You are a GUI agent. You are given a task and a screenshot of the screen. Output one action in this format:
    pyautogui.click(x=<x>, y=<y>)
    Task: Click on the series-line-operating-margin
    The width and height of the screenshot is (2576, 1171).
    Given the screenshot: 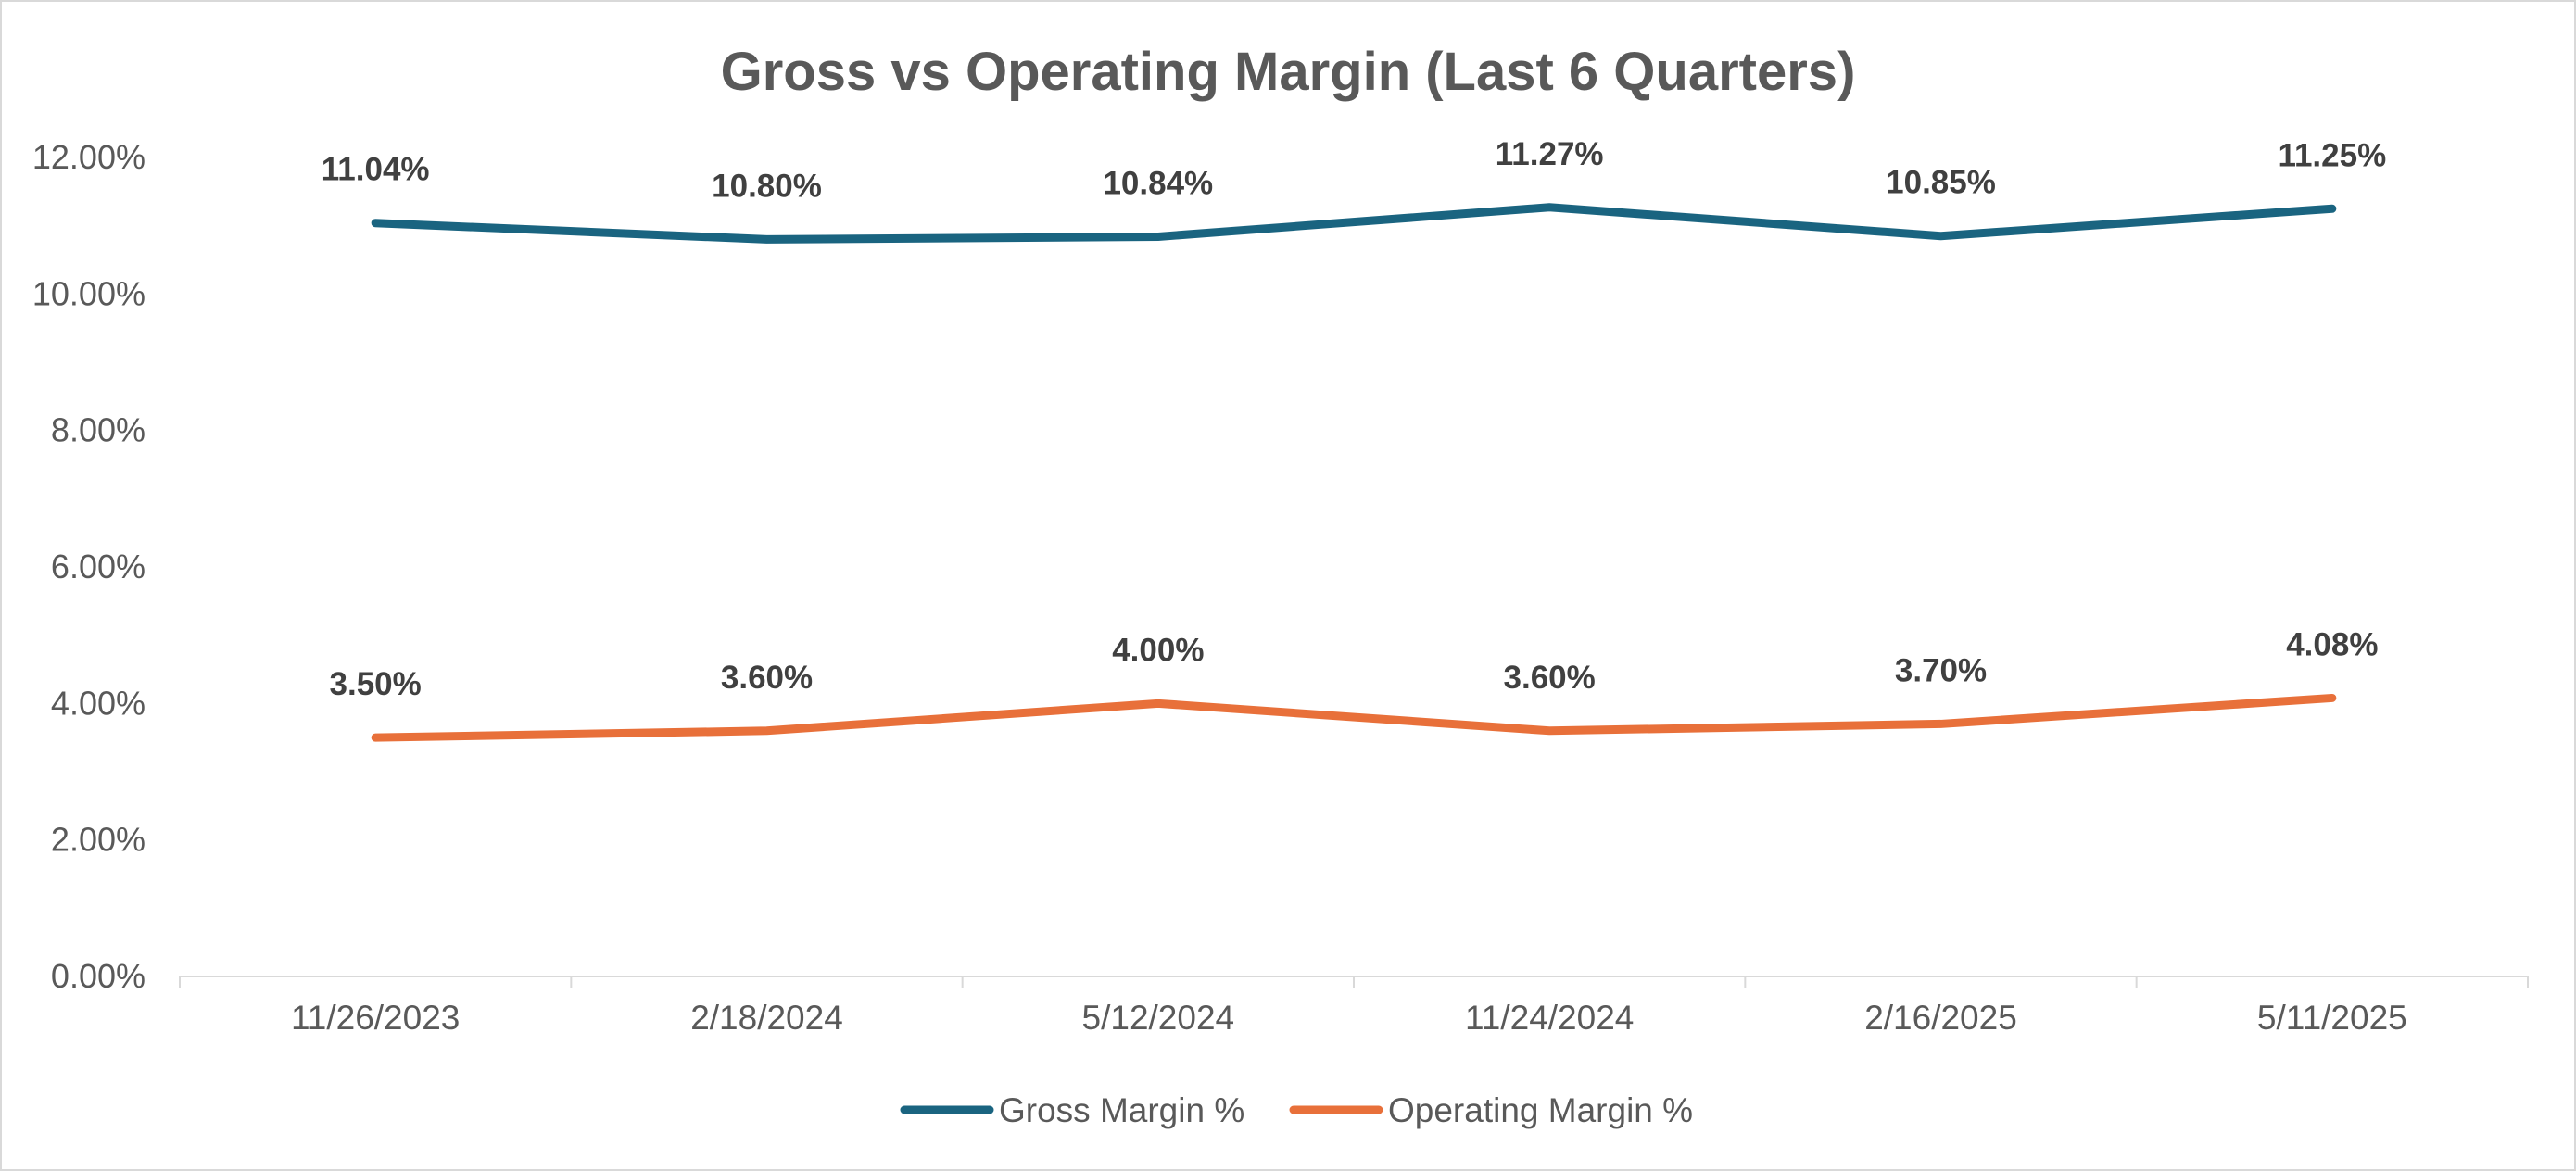 What is the action you would take?
    pyautogui.click(x=1354, y=718)
    